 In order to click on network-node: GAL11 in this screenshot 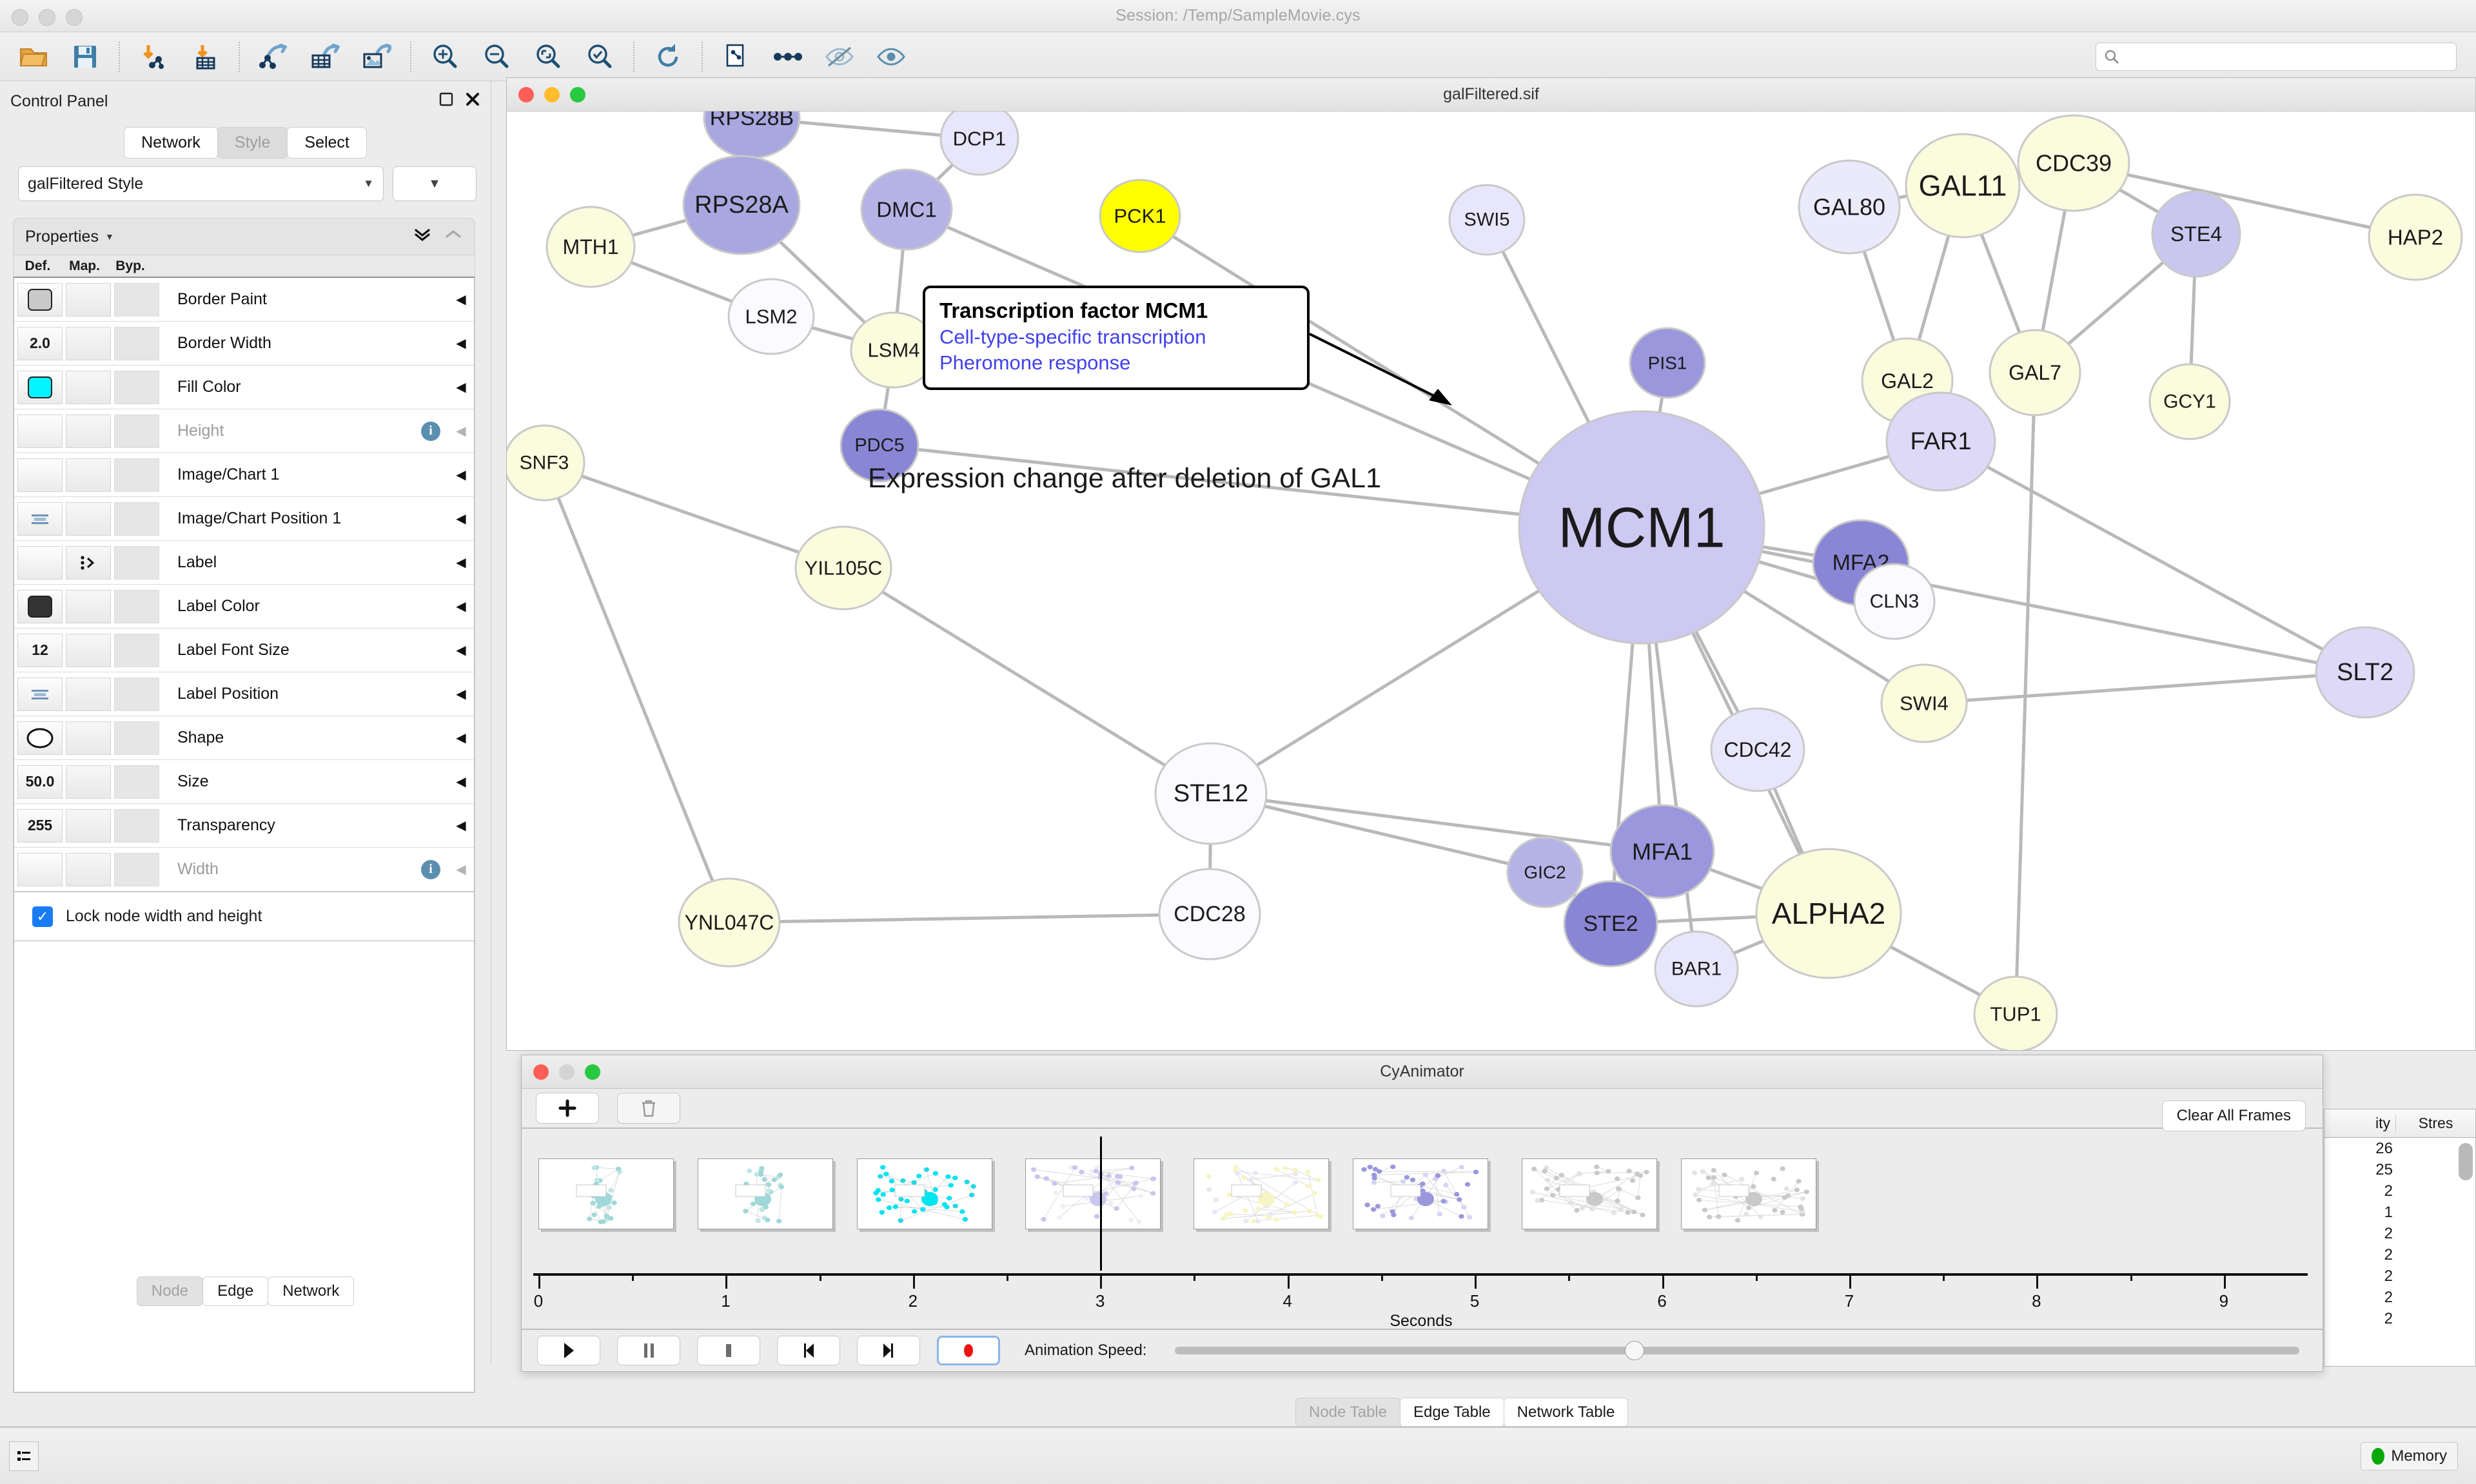, I will do `click(1963, 186)`.